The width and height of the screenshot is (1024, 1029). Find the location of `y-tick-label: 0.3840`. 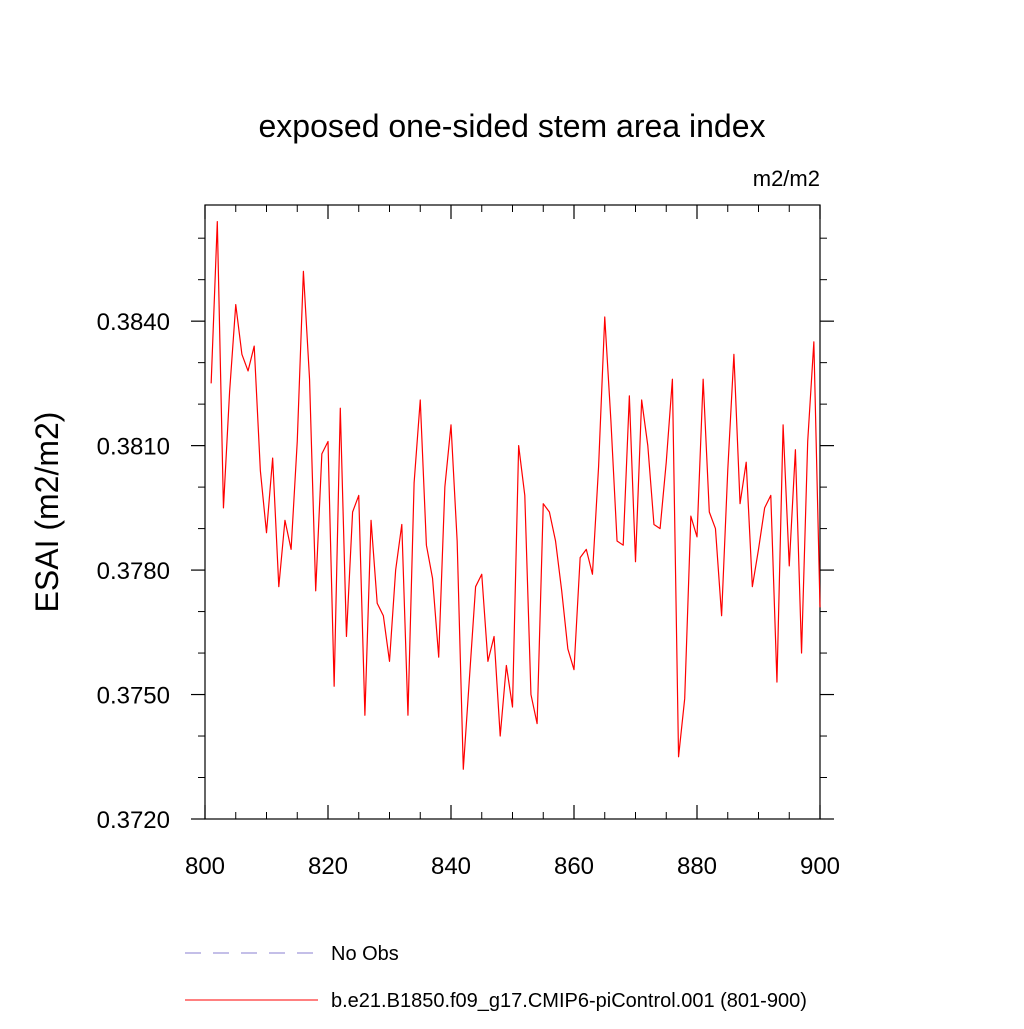

y-tick-label: 0.3840 is located at coordinates (133, 322).